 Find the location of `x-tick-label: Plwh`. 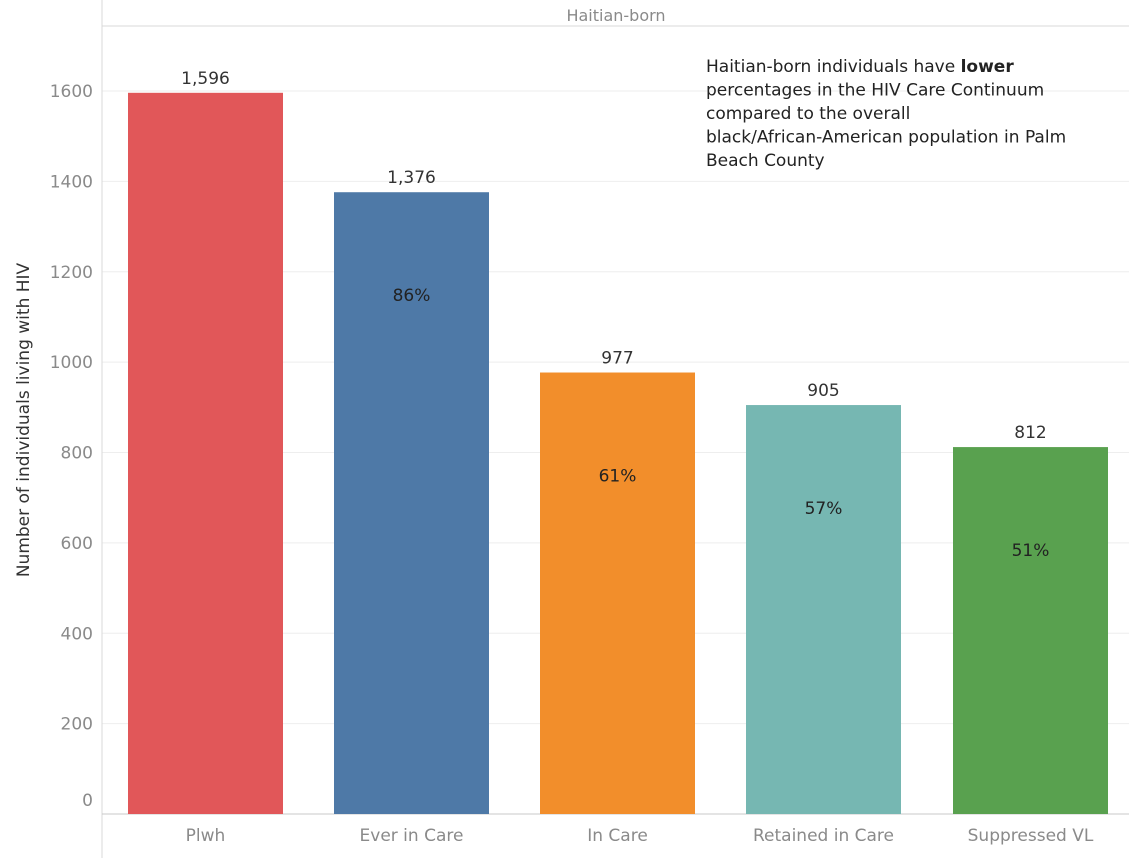

x-tick-label: Plwh is located at coordinates (206, 836).